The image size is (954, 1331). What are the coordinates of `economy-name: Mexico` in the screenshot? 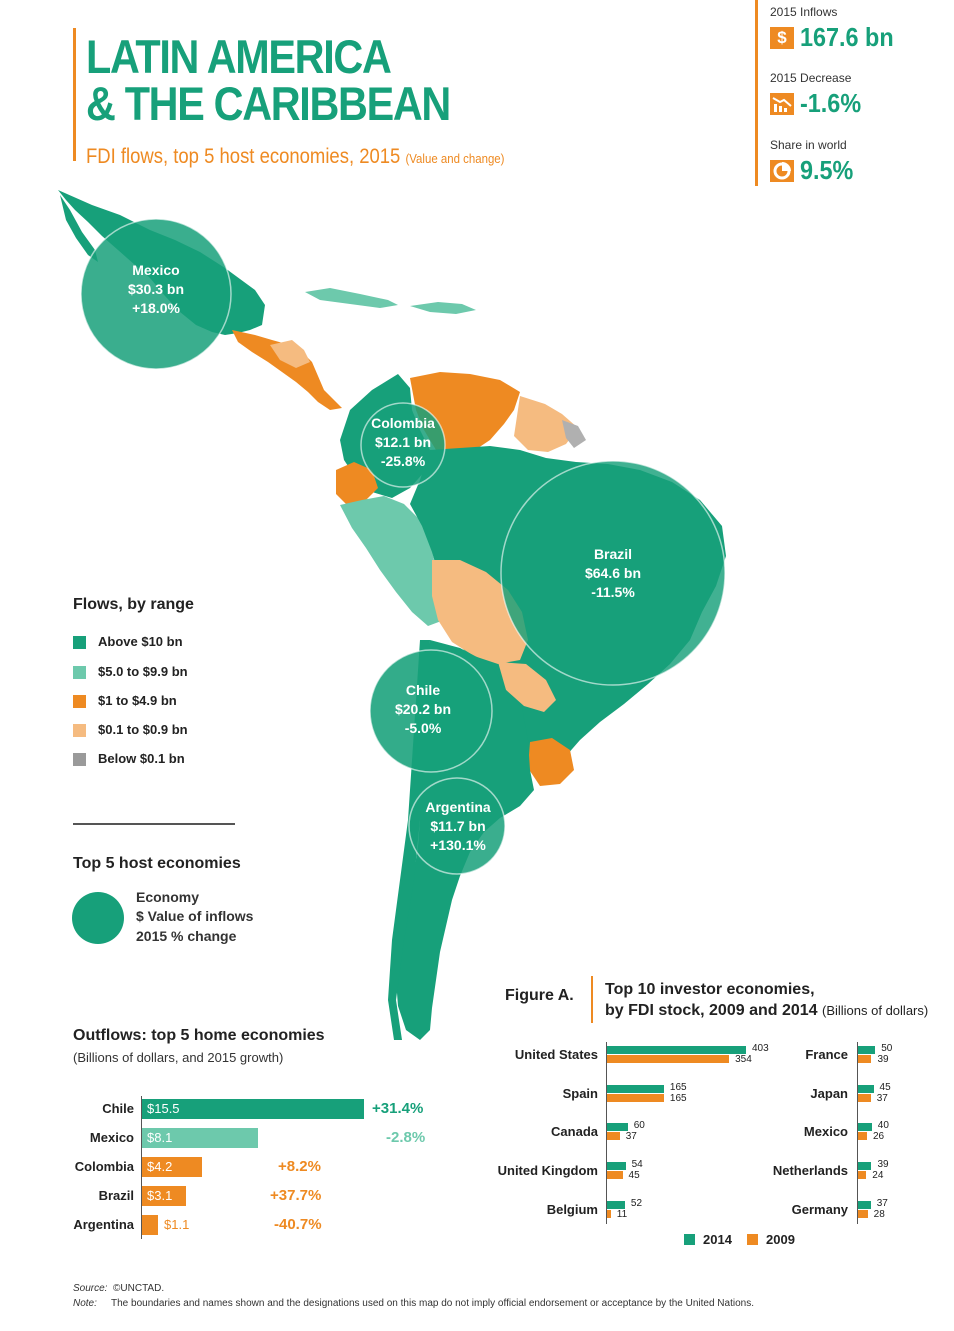 It's located at (156, 270).